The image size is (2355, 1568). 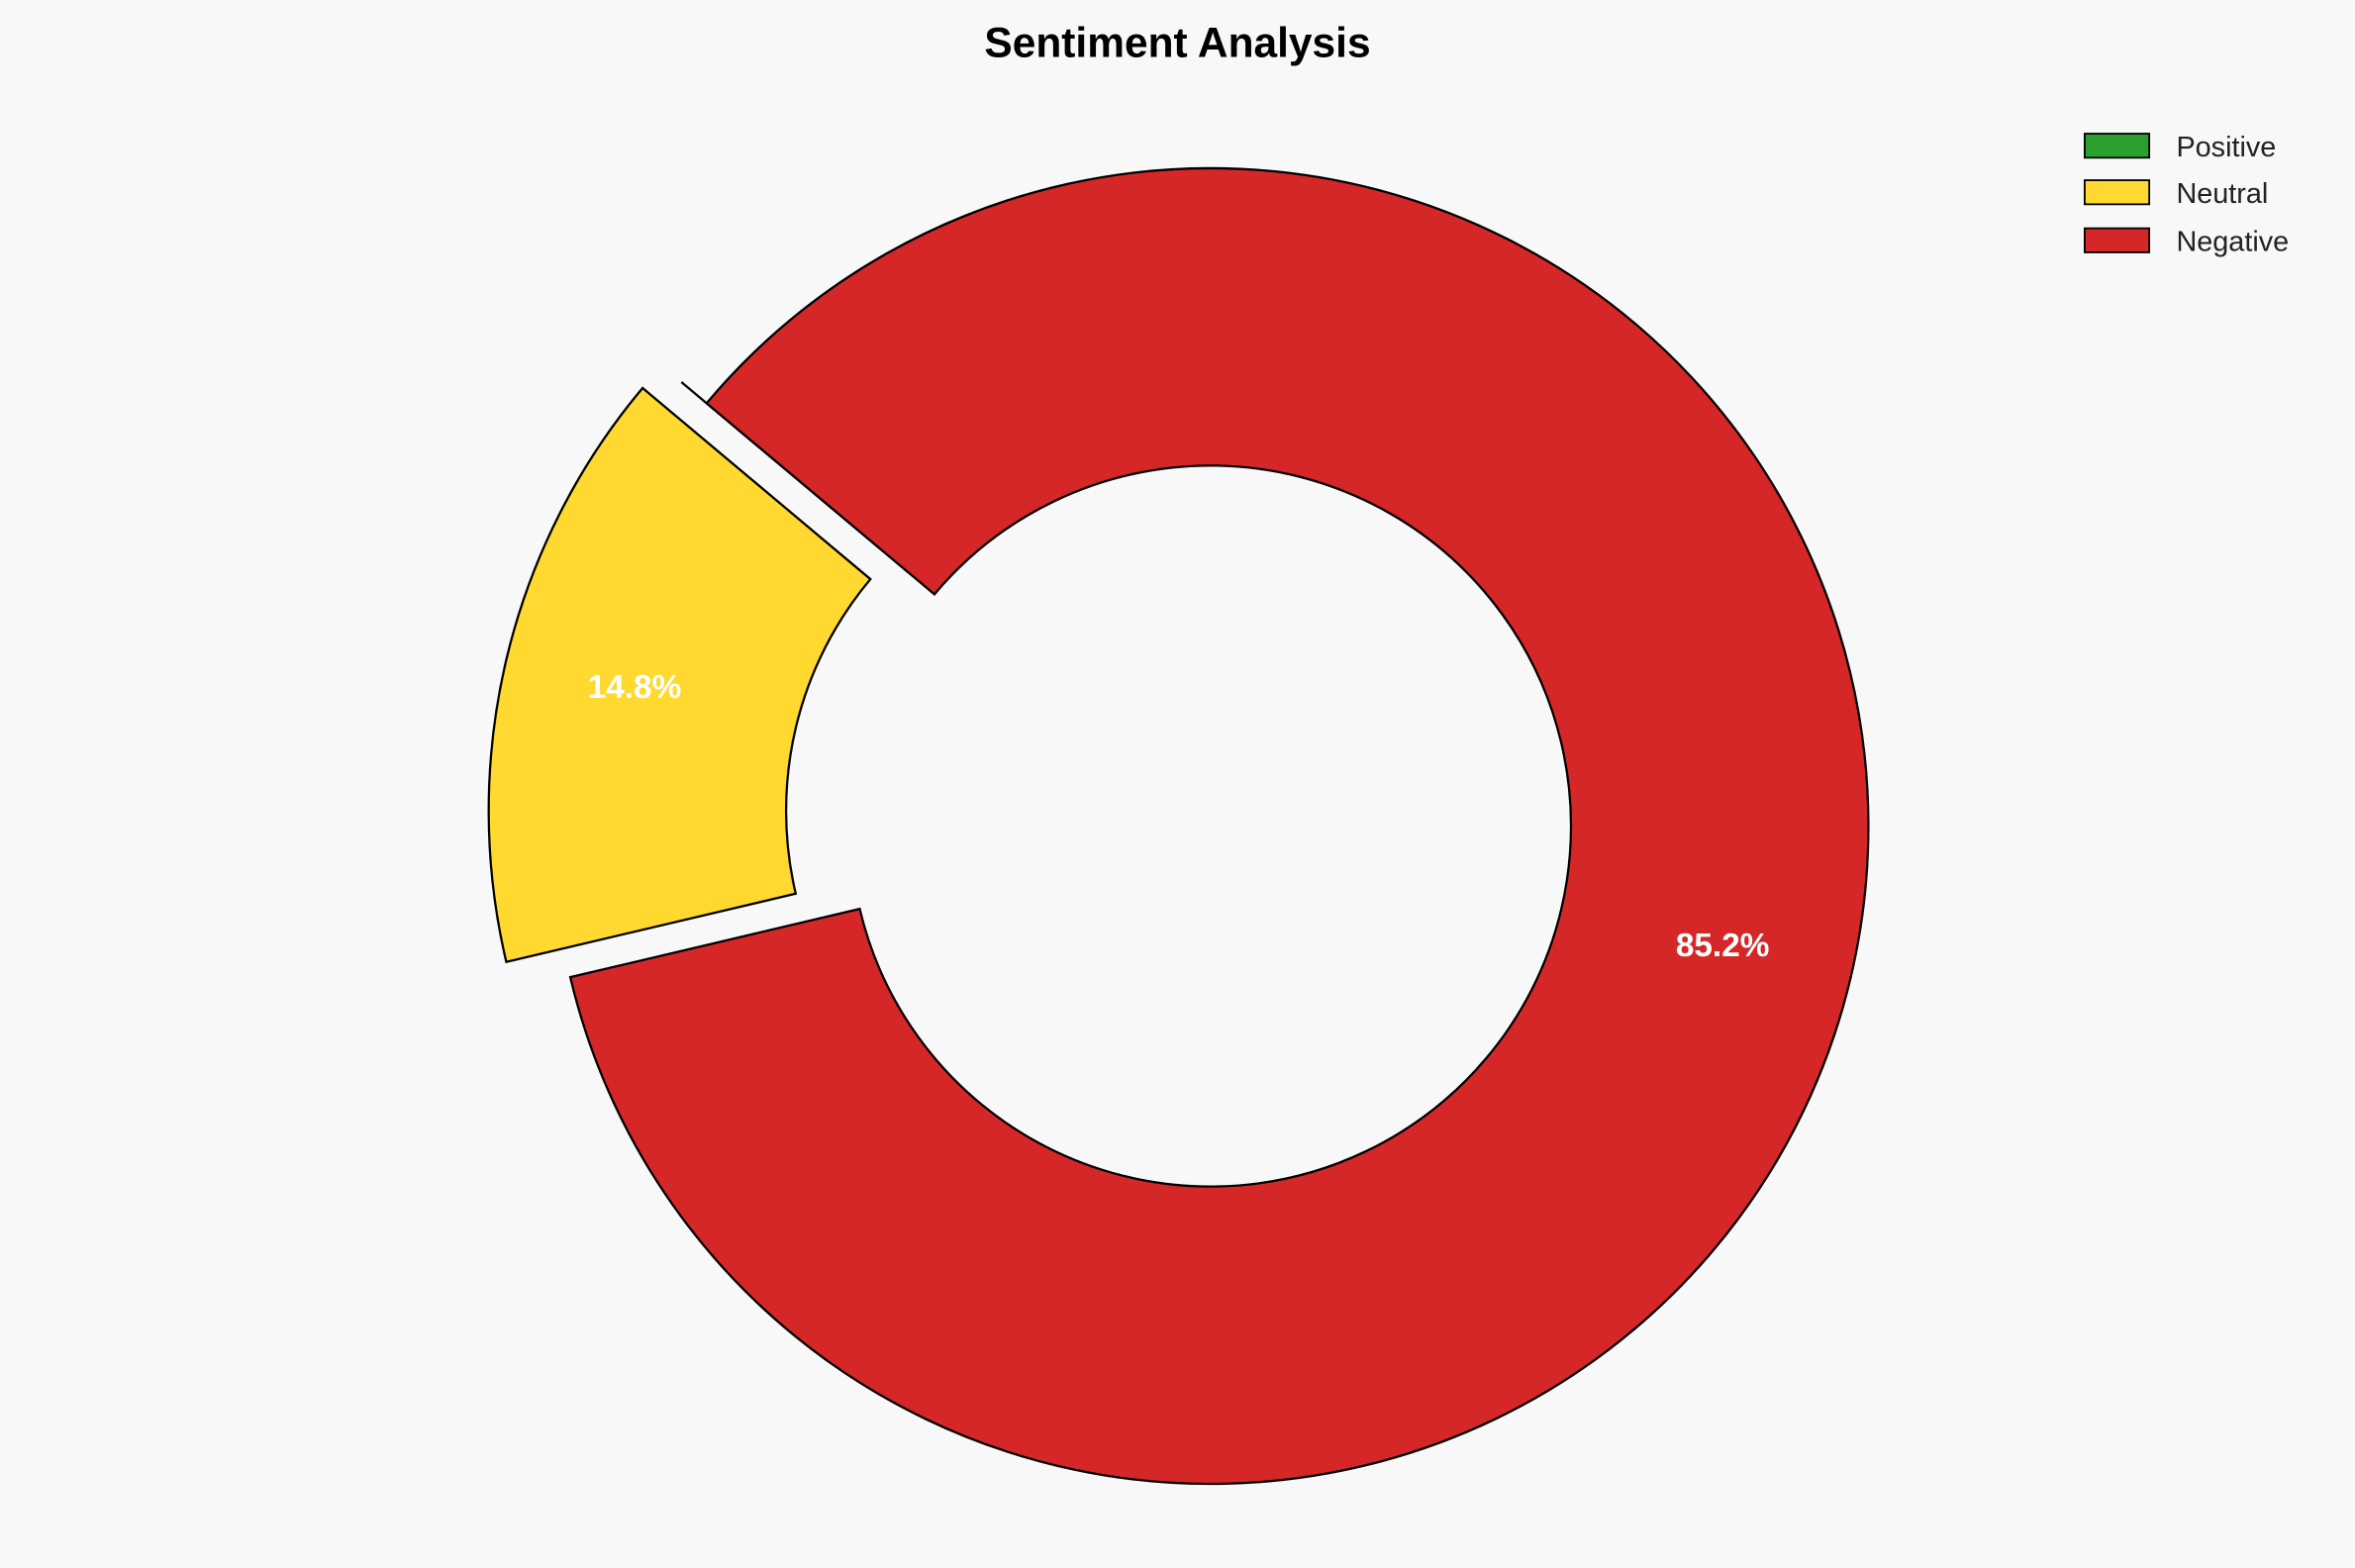 I want to click on wedge-neutral, so click(x=679, y=675).